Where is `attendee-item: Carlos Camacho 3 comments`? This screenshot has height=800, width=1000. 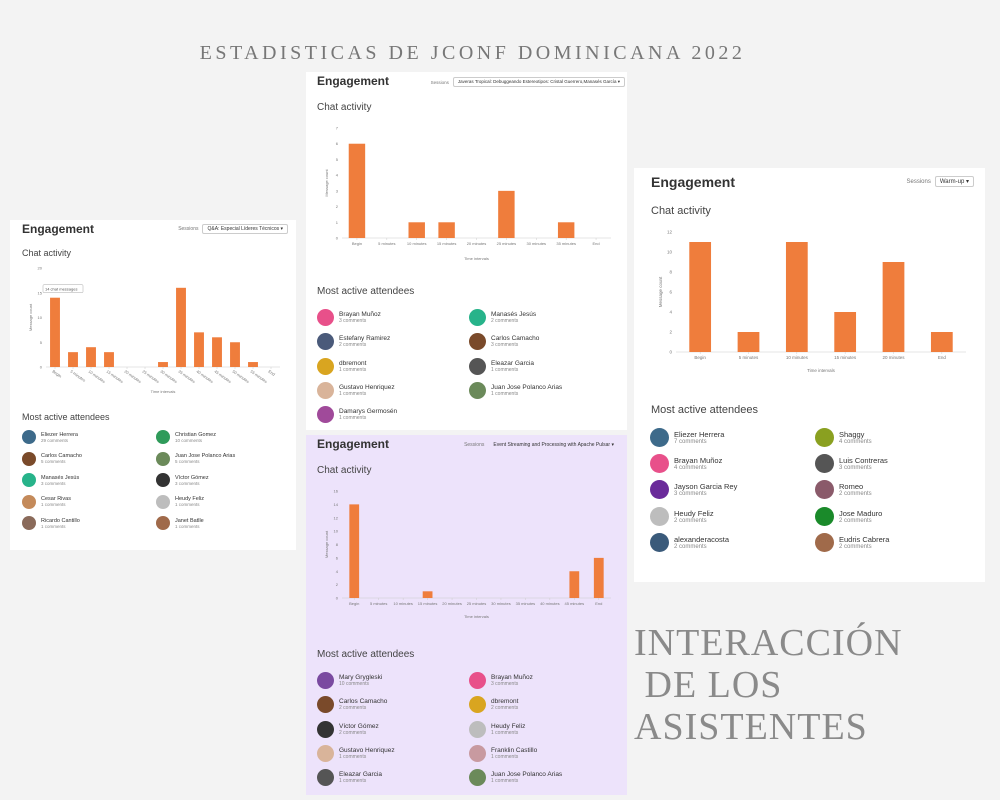
attendee-item: Carlos Camacho 3 comments is located at coordinates (504, 342).